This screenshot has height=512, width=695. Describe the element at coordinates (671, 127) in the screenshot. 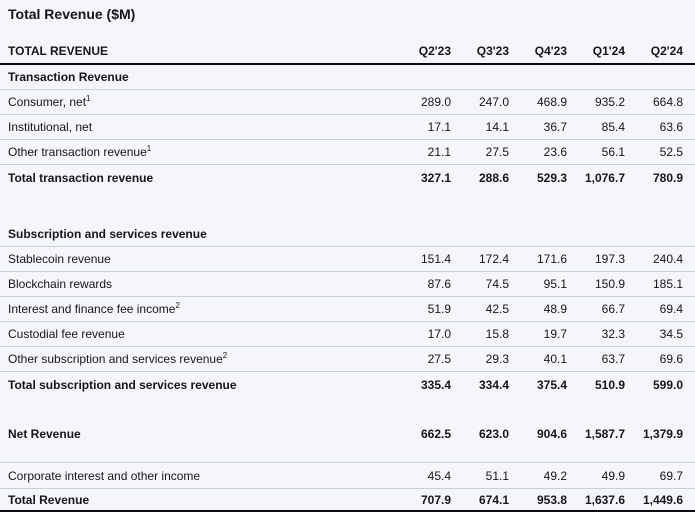

I see `cell-institutional-net-q2-24: 63.6` at that location.